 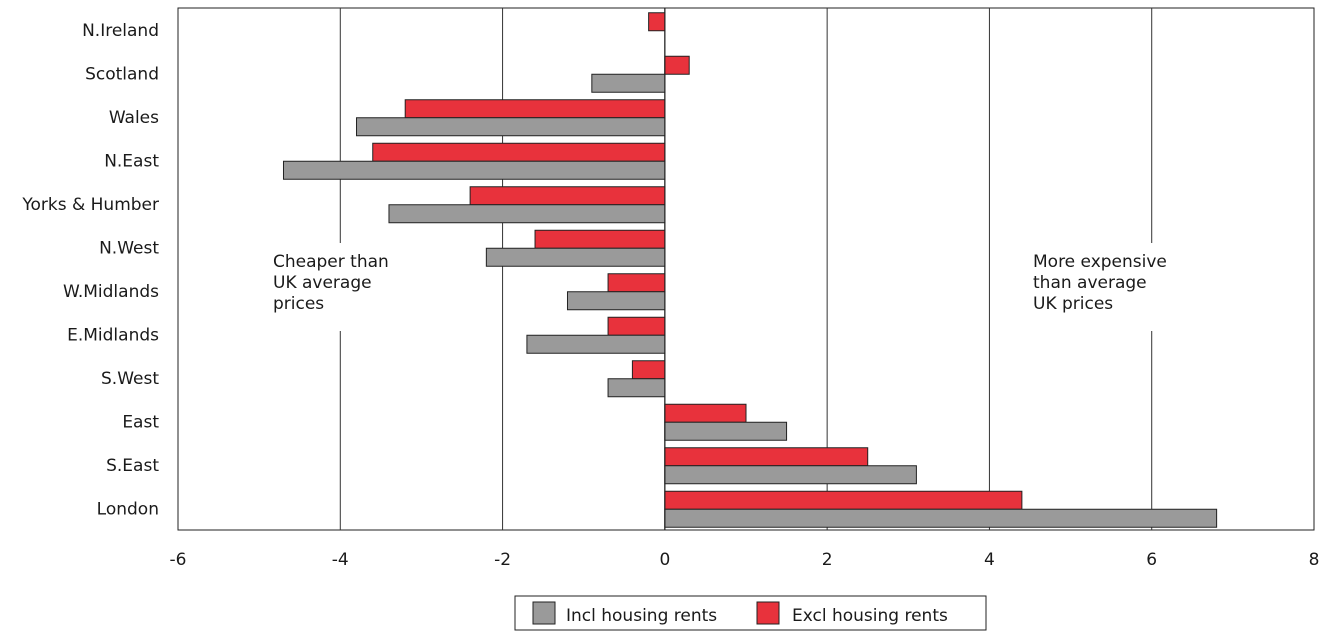 I want to click on x-tick-label: 8, so click(x=1314, y=560).